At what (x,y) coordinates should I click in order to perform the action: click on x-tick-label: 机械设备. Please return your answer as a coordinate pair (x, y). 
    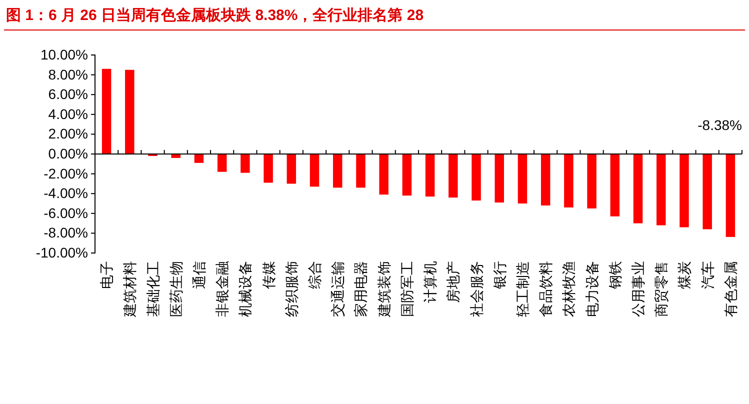
    Looking at the image, I should click on (245, 289).